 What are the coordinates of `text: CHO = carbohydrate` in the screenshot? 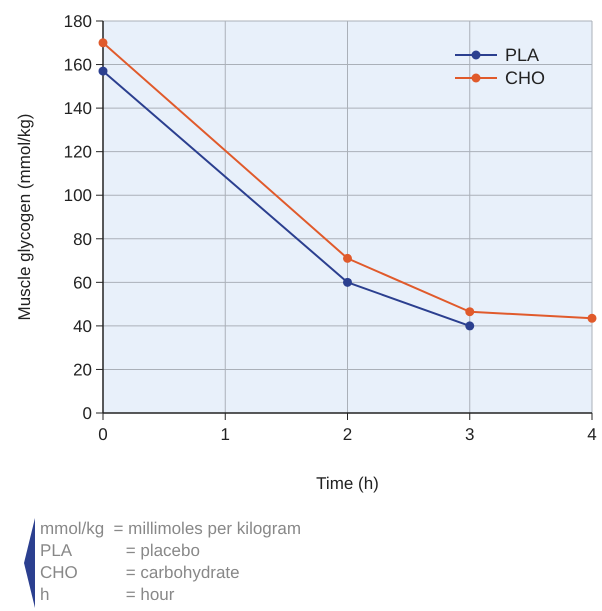 It's located at (140, 572).